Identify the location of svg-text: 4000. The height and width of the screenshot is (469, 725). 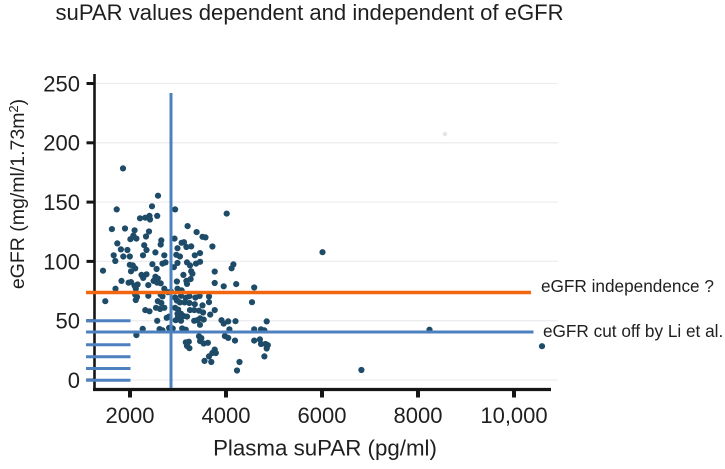
(226, 415).